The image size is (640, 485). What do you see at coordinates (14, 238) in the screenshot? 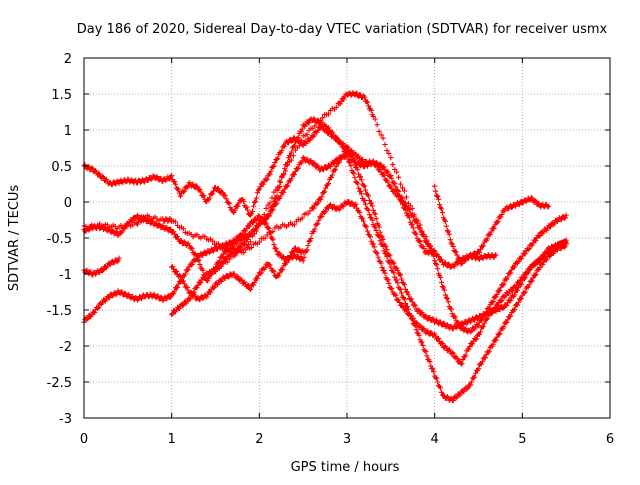
I see `y-axis-label: SDTVAR / TECUs` at bounding box center [14, 238].